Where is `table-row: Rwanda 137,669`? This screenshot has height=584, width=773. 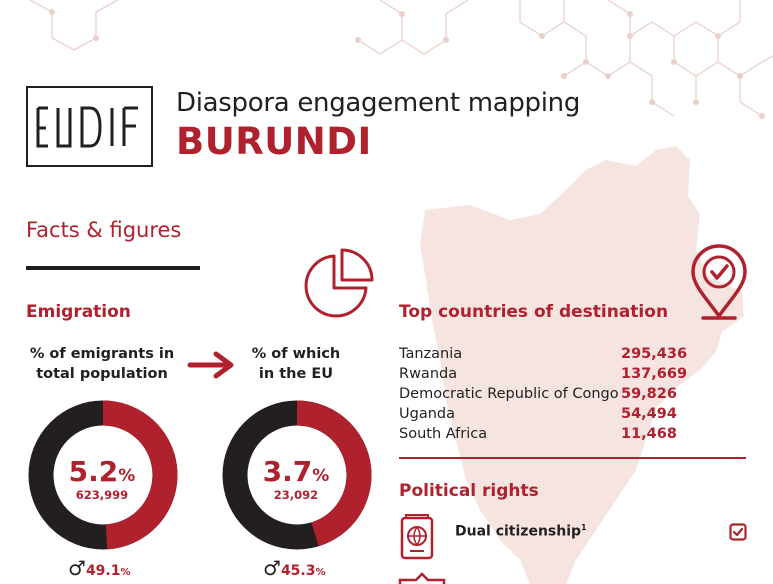
table-row: Rwanda 137,669 is located at coordinates (549, 374).